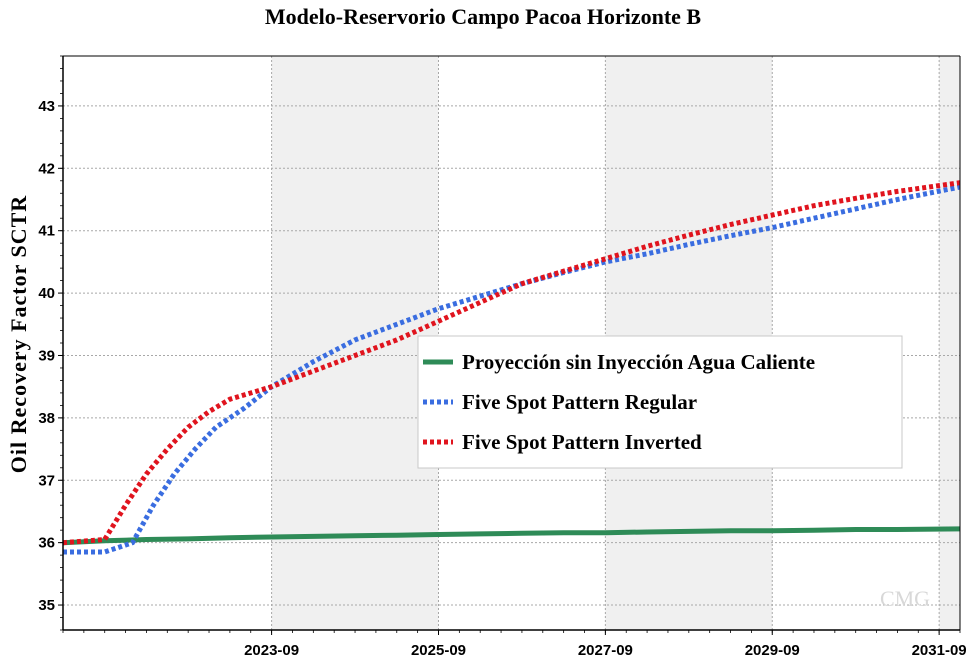 The width and height of the screenshot is (966, 666). What do you see at coordinates (46, 355) in the screenshot?
I see `y-tick-label: 39` at bounding box center [46, 355].